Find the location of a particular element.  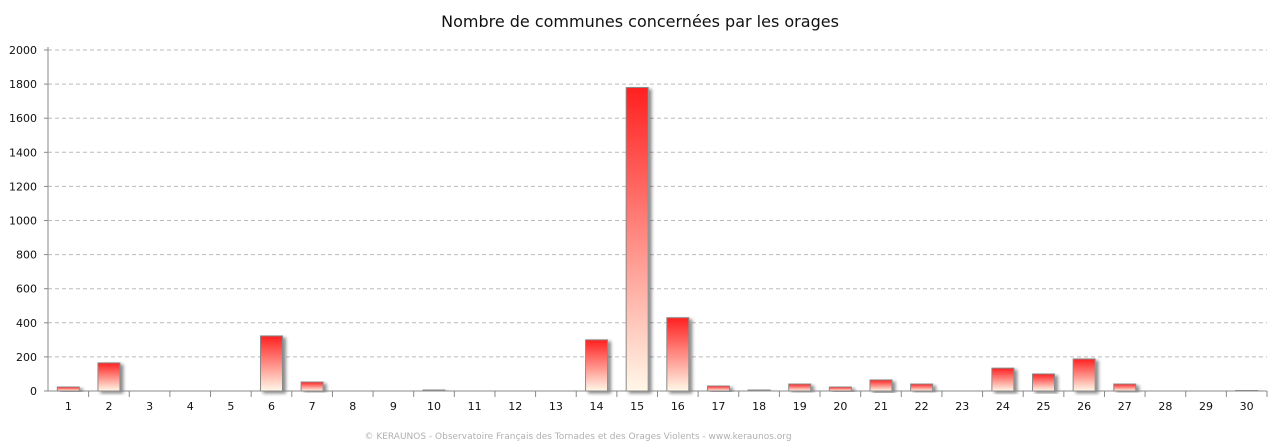

x-tick-label: 13 is located at coordinates (556, 406).